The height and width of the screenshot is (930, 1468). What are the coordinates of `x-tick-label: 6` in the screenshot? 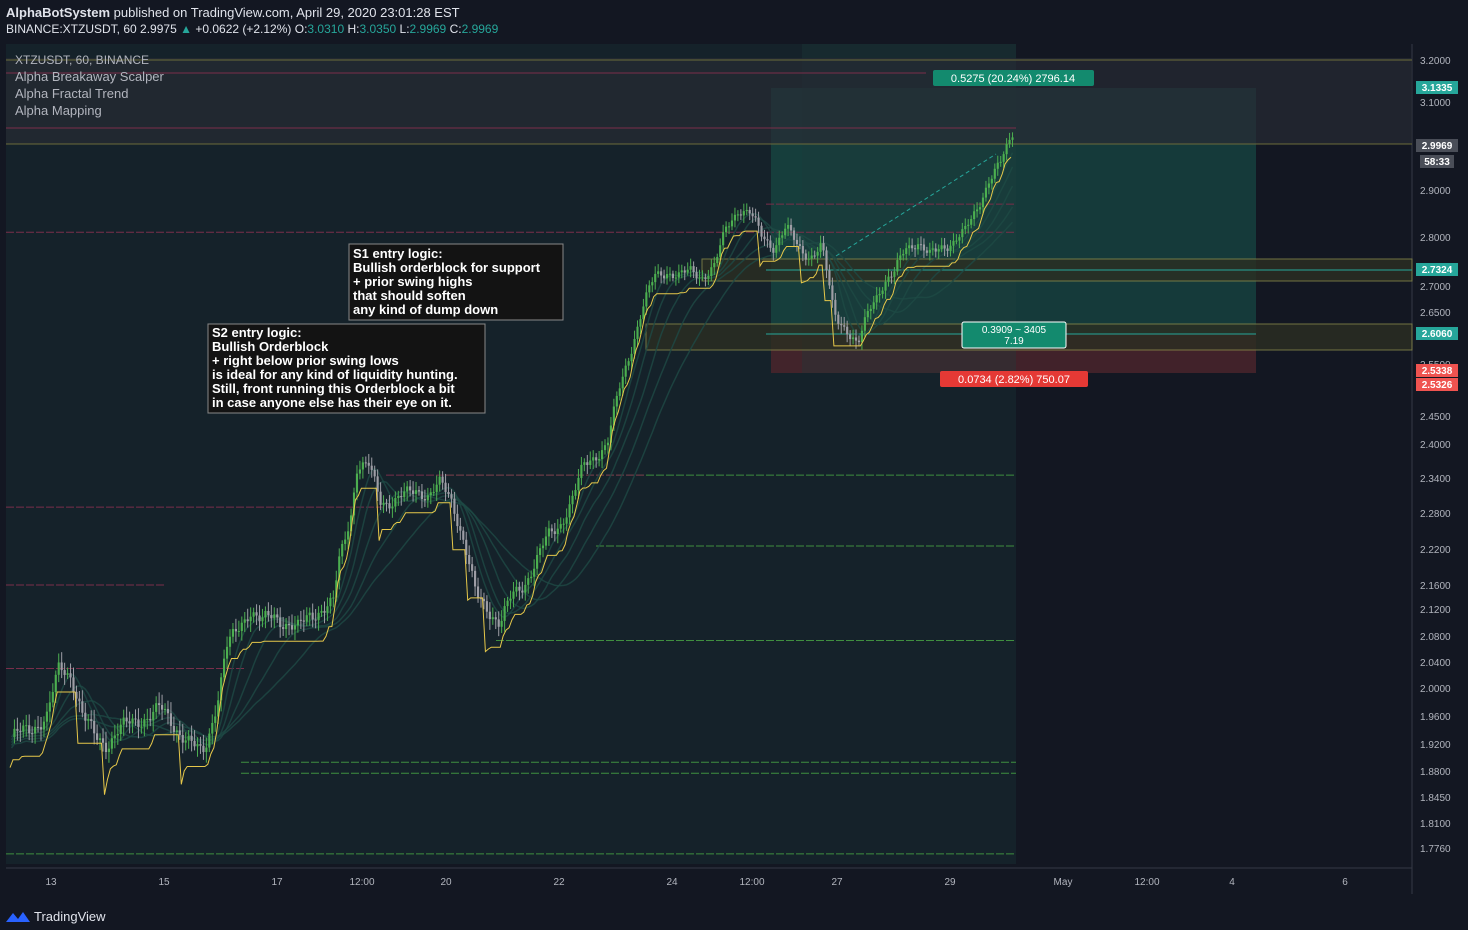 It's located at (1345, 882).